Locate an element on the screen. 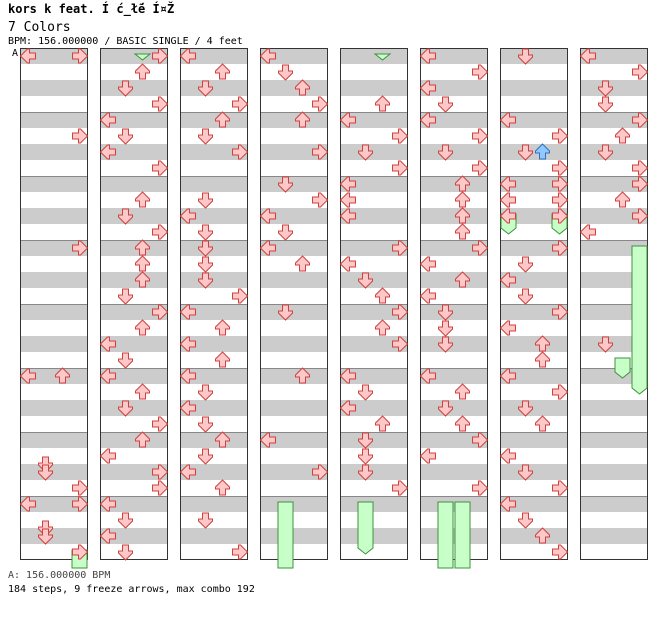  bpm-footer: A: 156.000000 BPM is located at coordinates (59, 575).